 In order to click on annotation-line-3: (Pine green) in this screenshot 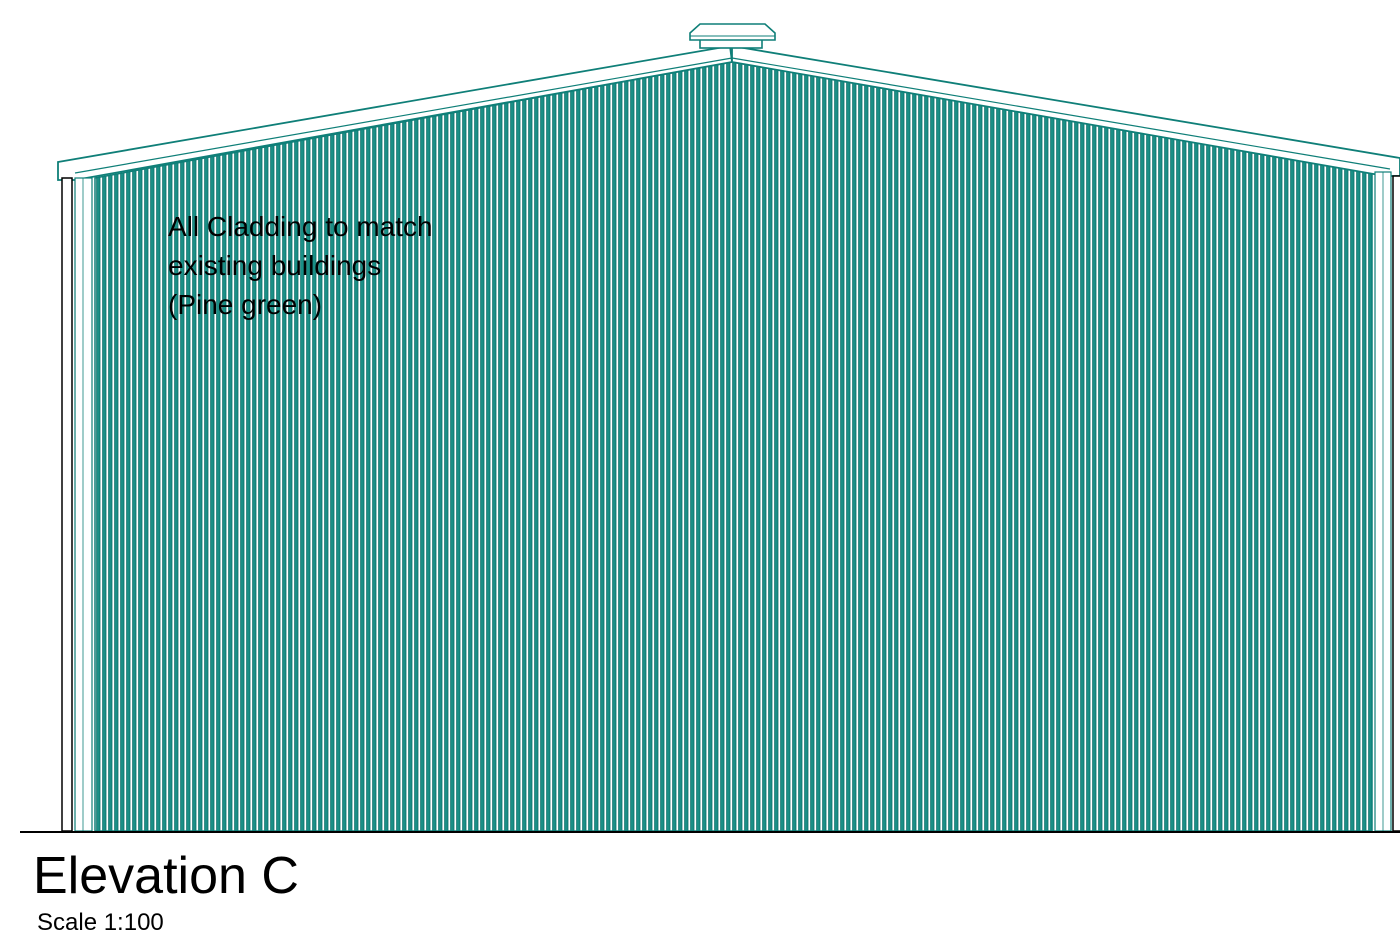, I will do `click(245, 304)`.